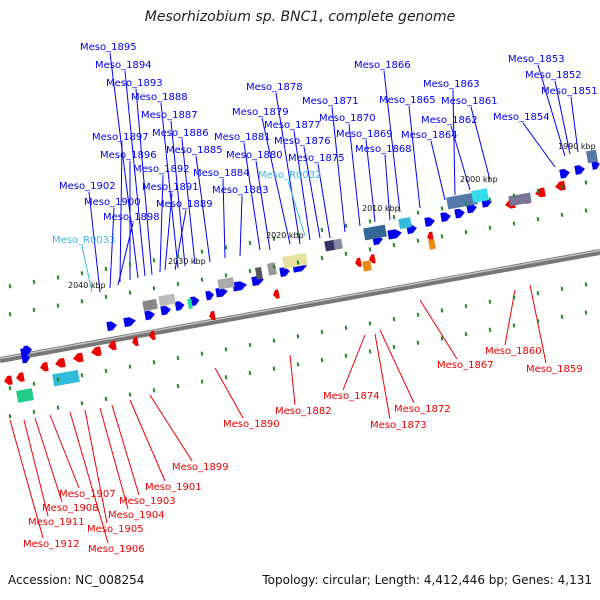 The height and width of the screenshot is (600, 600). I want to click on gene-label-meso_1902: Meso_1902, so click(87, 186).